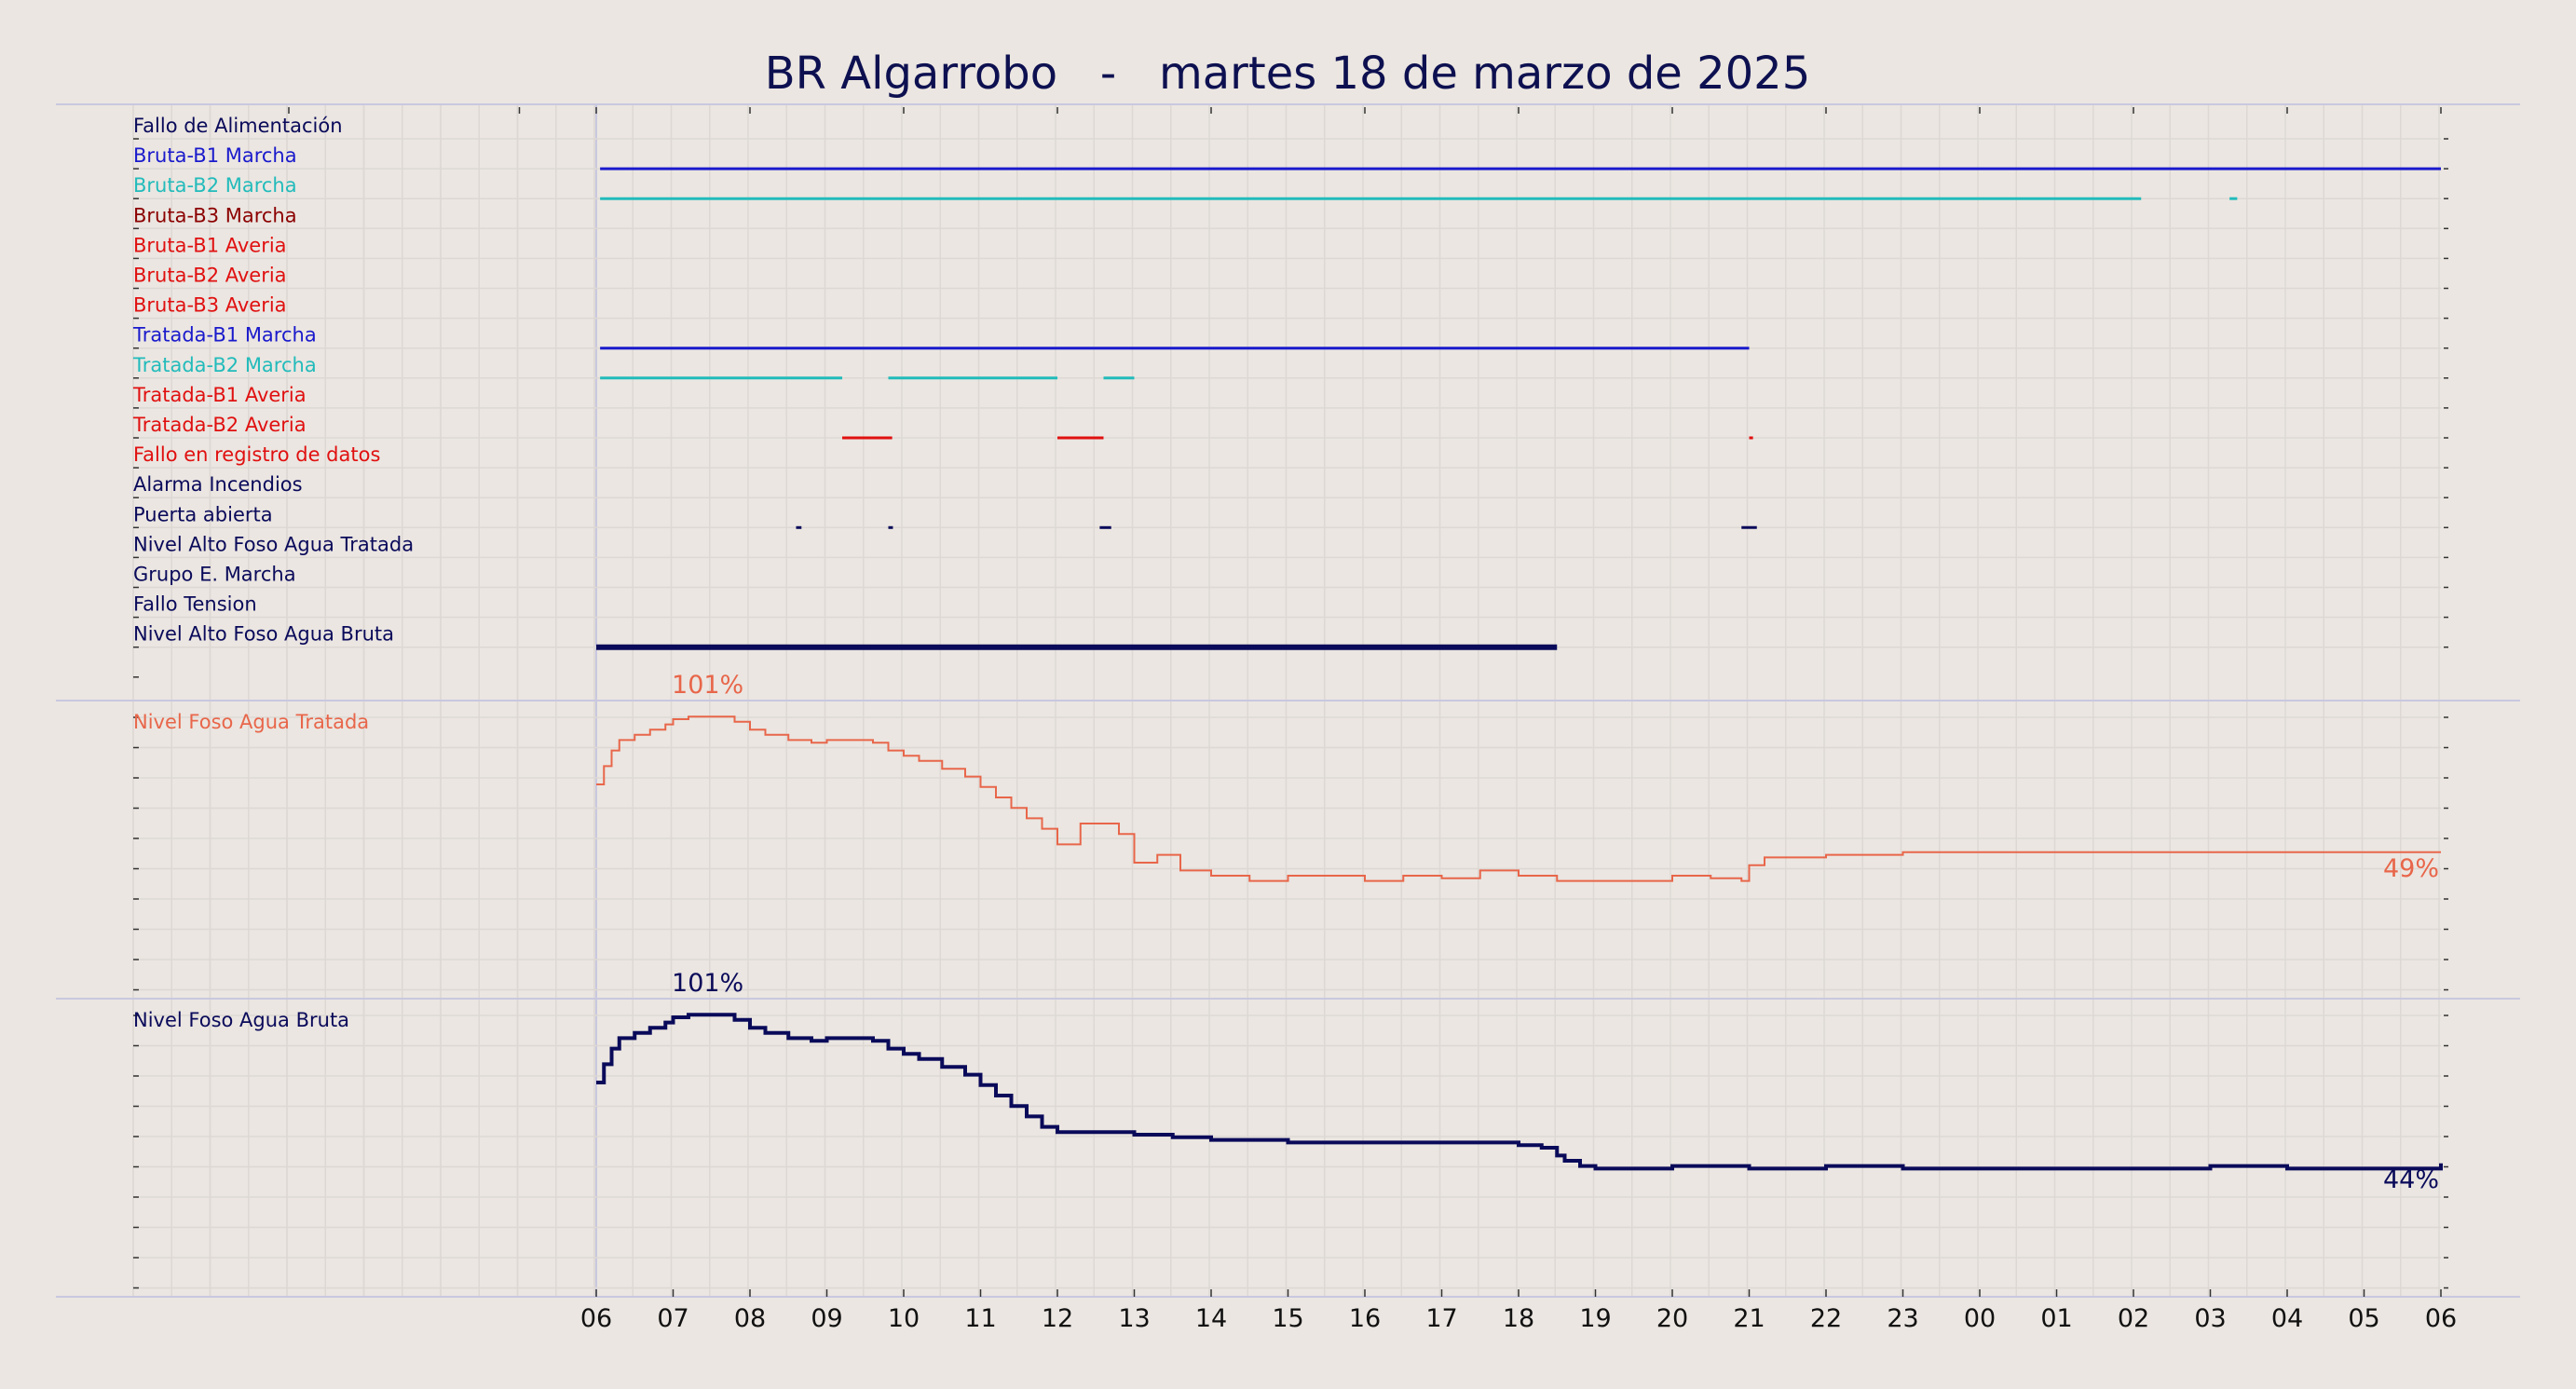 The width and height of the screenshot is (2576, 1389). I want to click on series-label: Nivel Foso Agua Tratada, so click(251, 722).